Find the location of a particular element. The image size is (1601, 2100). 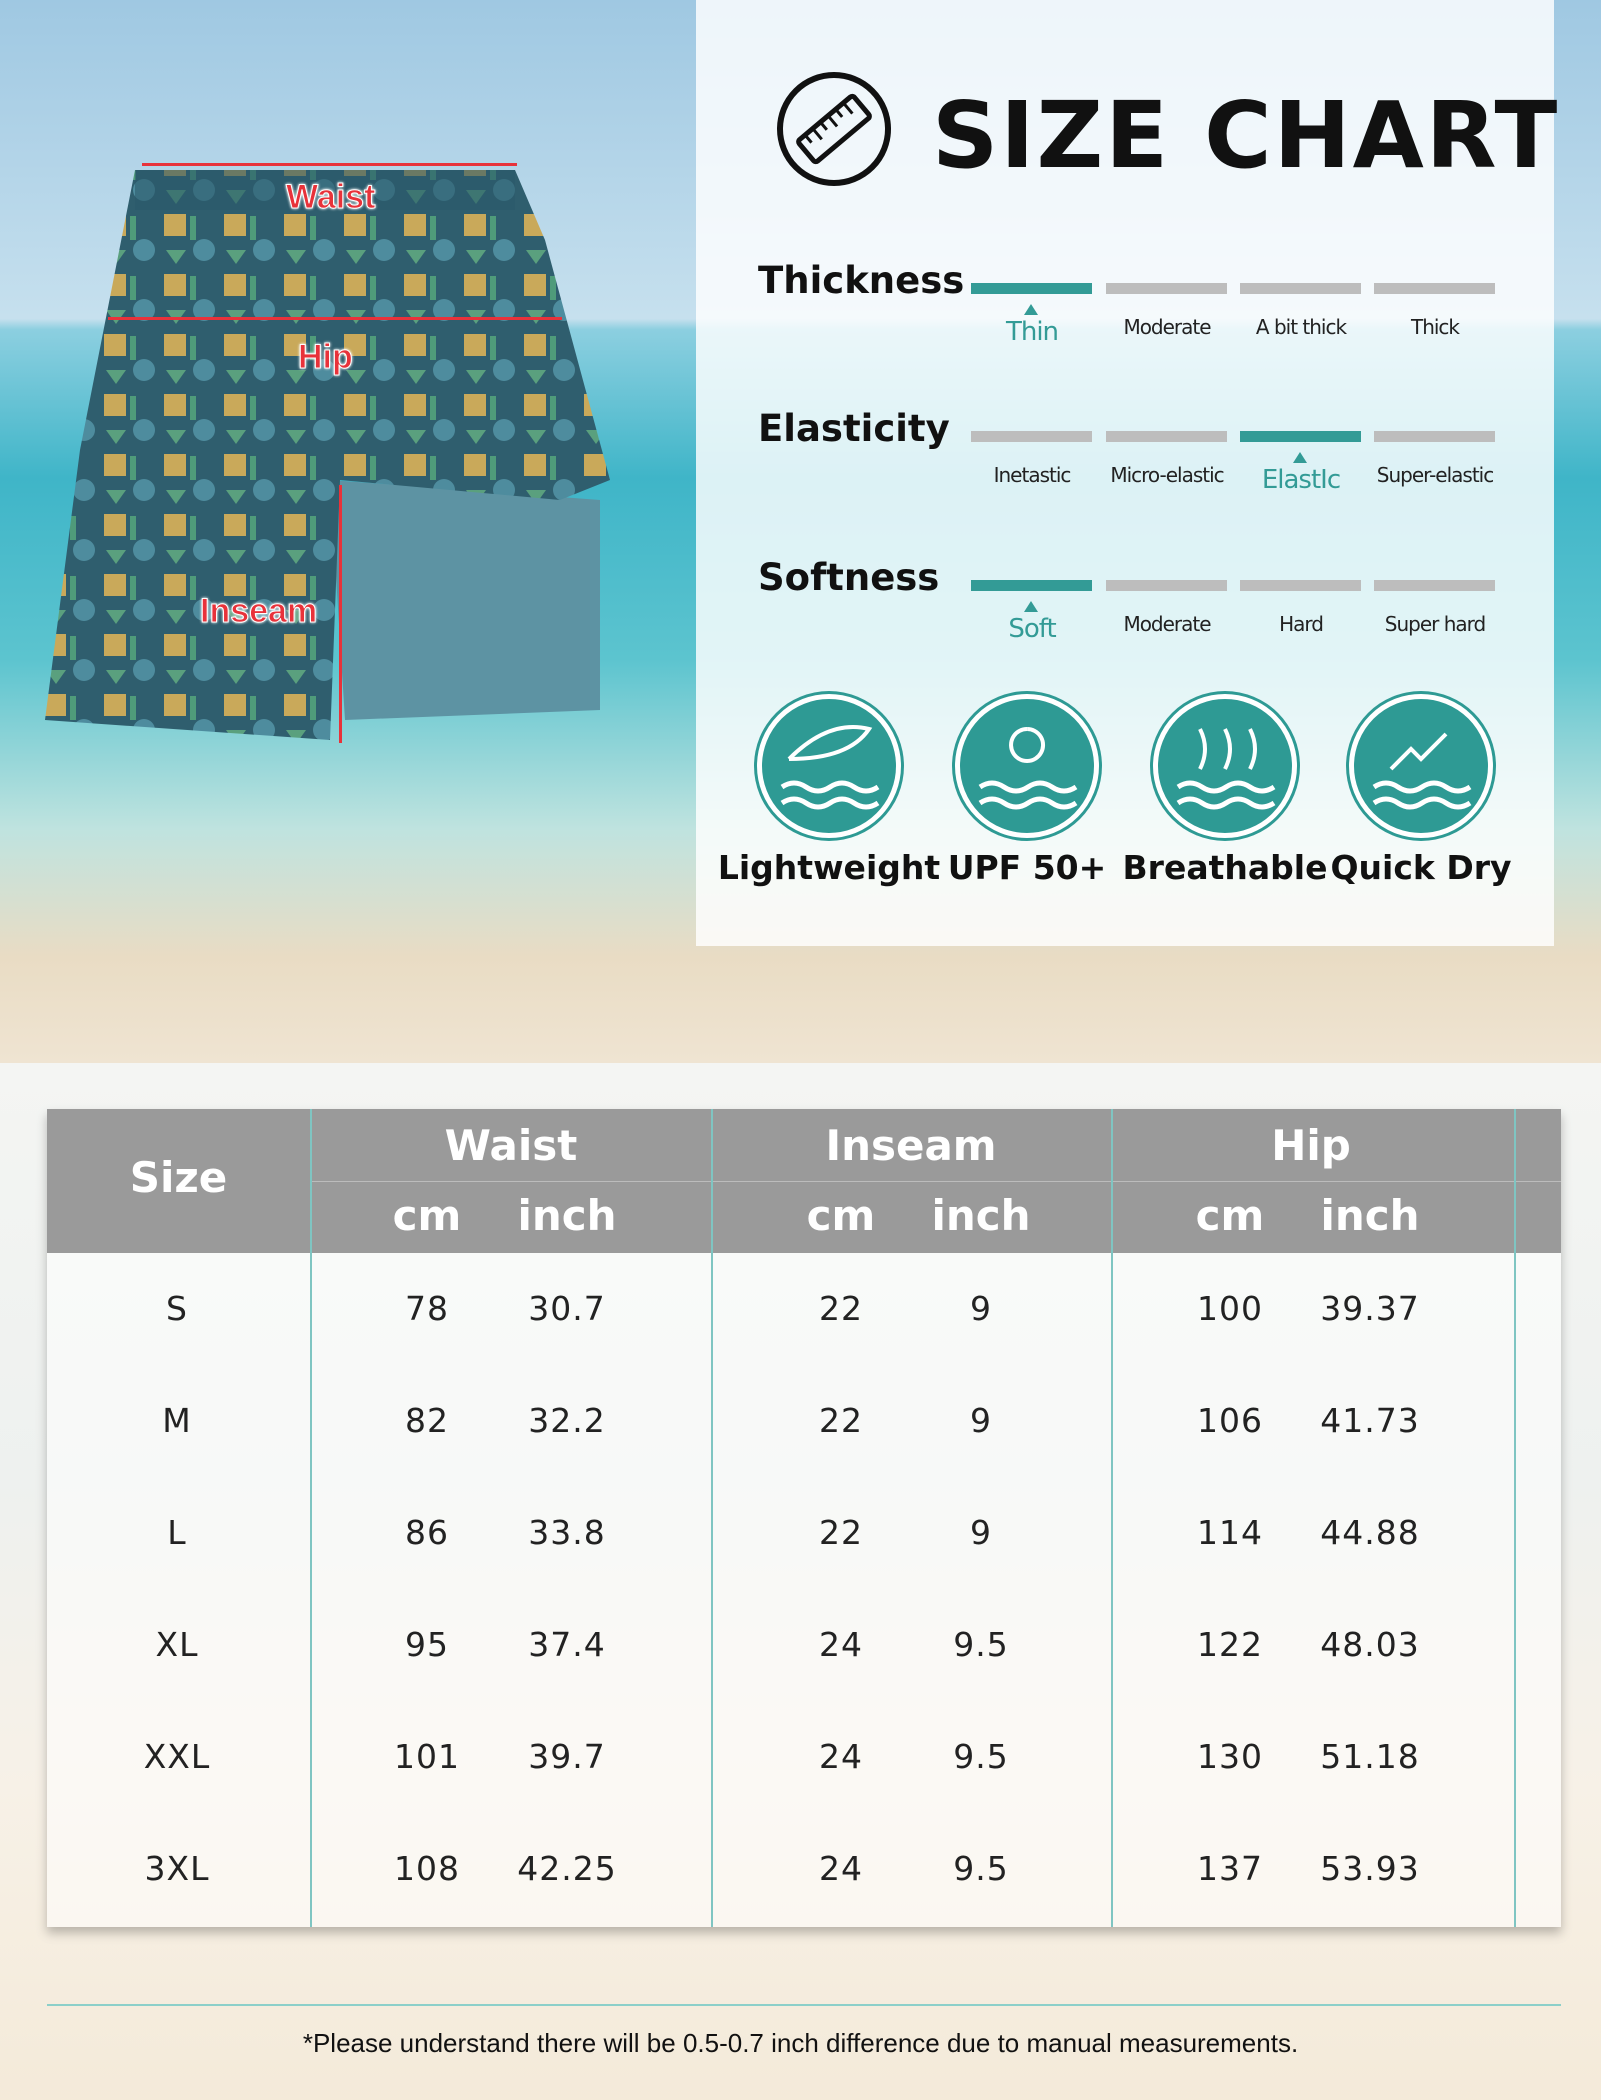

size-cell: 3XL is located at coordinates (177, 1868).